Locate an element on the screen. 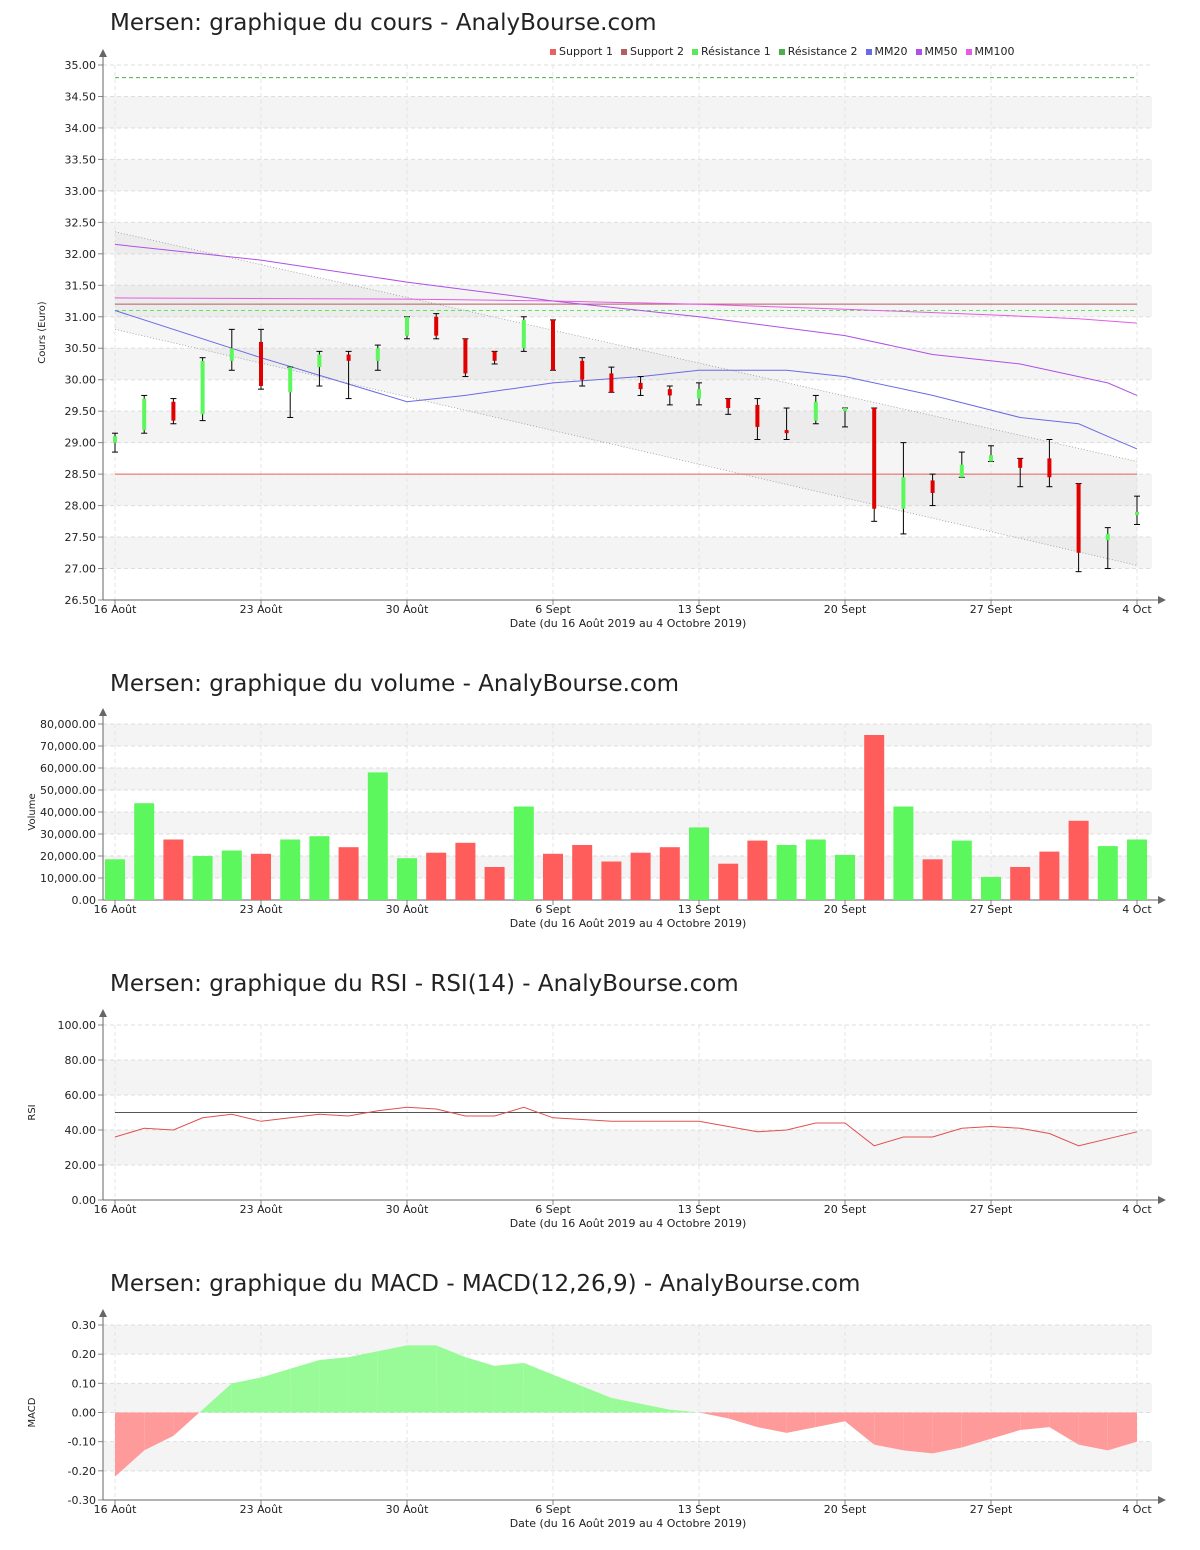  price-xtick-label: 30 Août is located at coordinates (408, 609).